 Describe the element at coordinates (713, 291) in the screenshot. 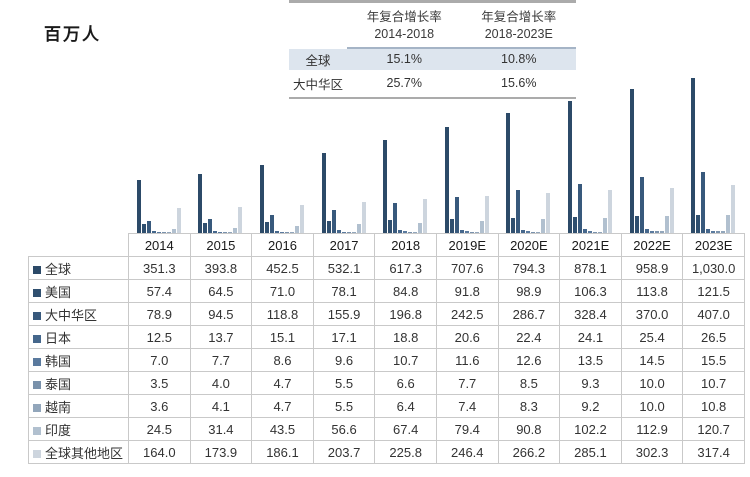

I see `table-cell: 121.5` at that location.